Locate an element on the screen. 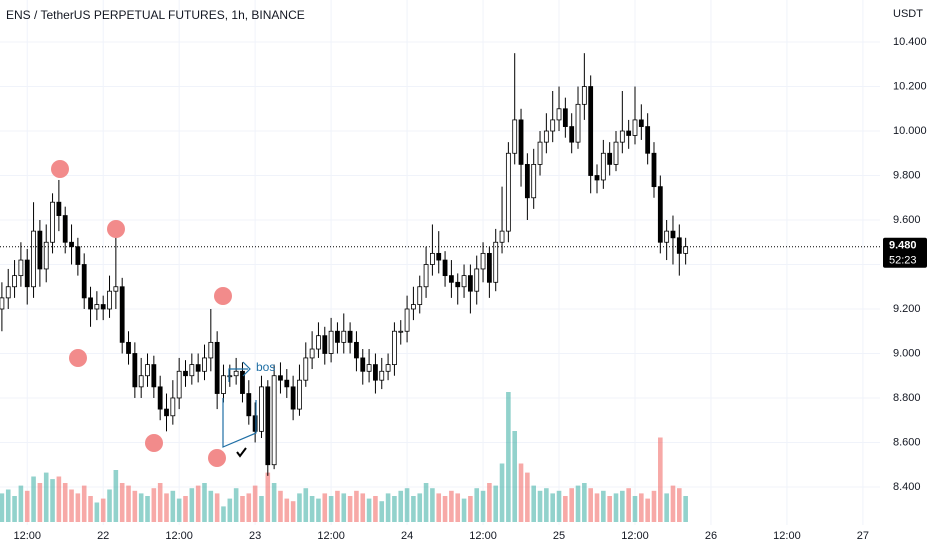  y-tick-label: 8.800 is located at coordinates (907, 398).